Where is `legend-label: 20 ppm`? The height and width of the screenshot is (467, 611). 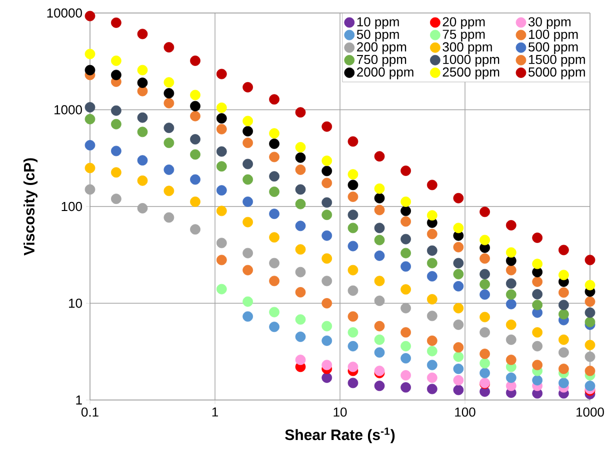 legend-label: 20 ppm is located at coordinates (463, 23).